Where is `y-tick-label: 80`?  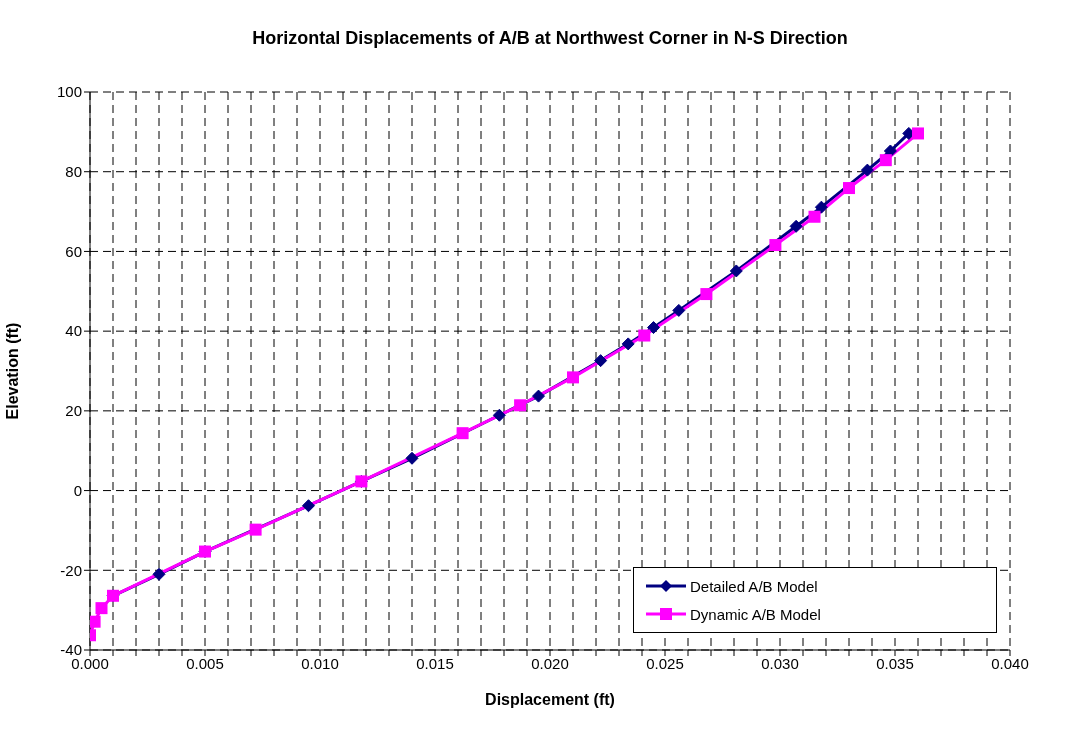
y-tick-label: 80 is located at coordinates (73, 172).